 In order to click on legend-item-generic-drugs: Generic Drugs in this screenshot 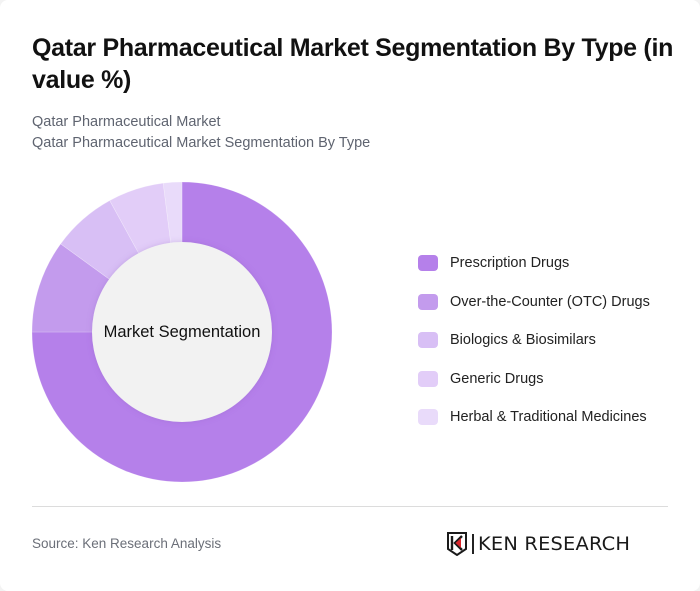, I will do `click(553, 379)`.